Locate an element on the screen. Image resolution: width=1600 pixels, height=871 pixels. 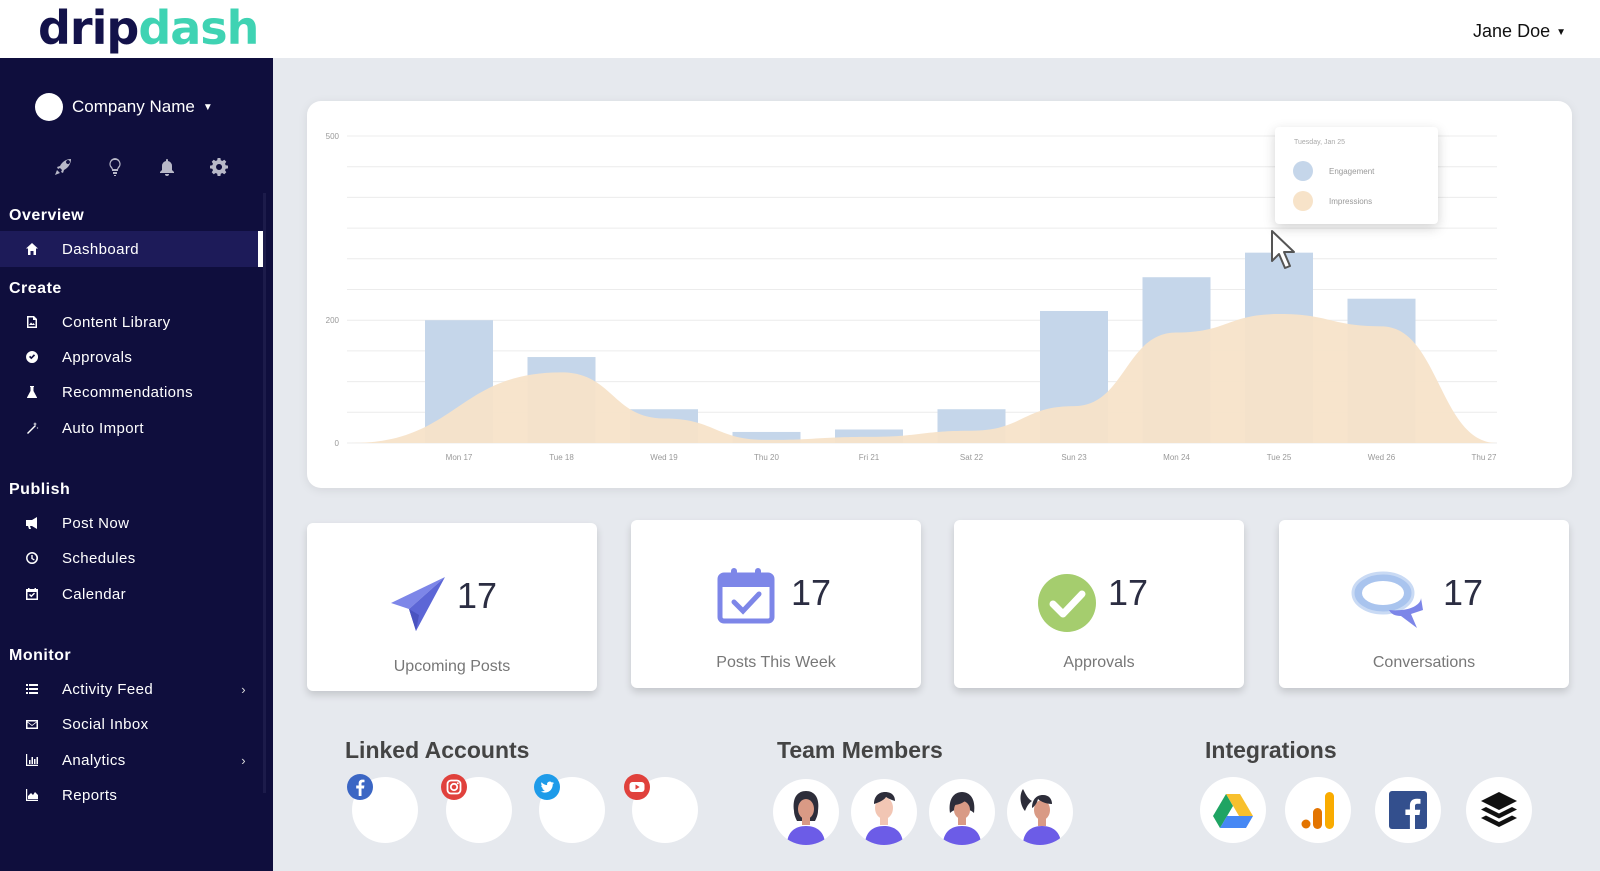
y-tick-label: 200 is located at coordinates (333, 320).